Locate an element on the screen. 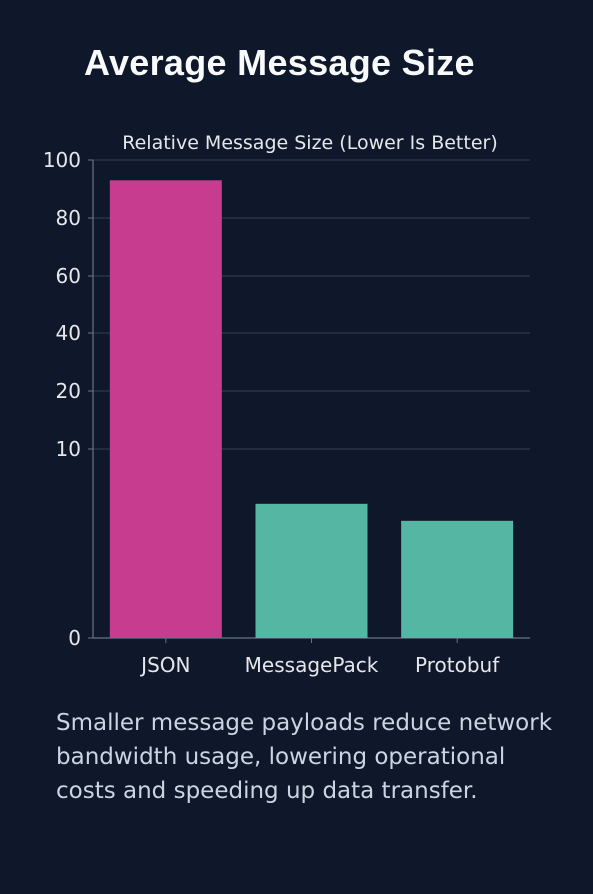  y-tick-label: 80 is located at coordinates (68, 218).